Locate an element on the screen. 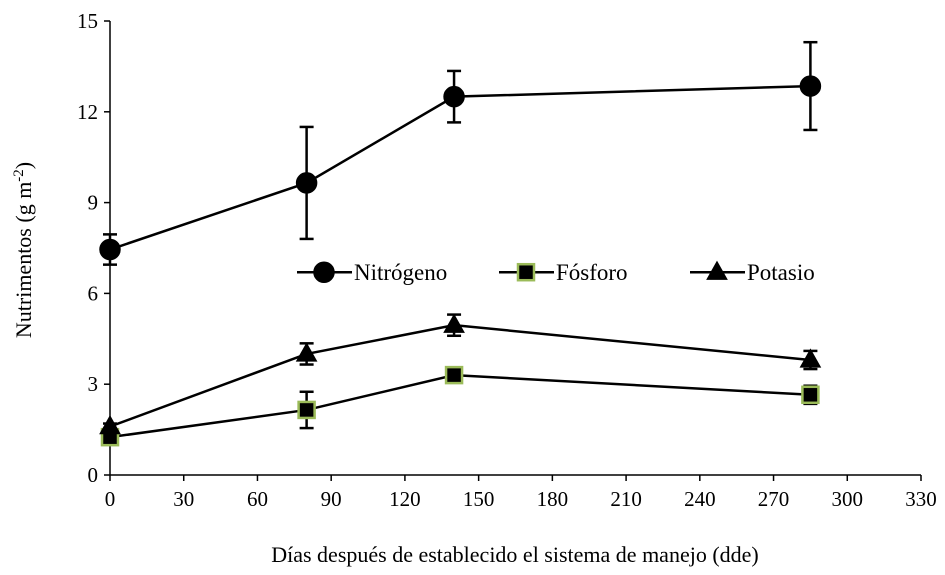 This screenshot has width=945, height=575. y-tick-label: 12 is located at coordinates (87, 112).